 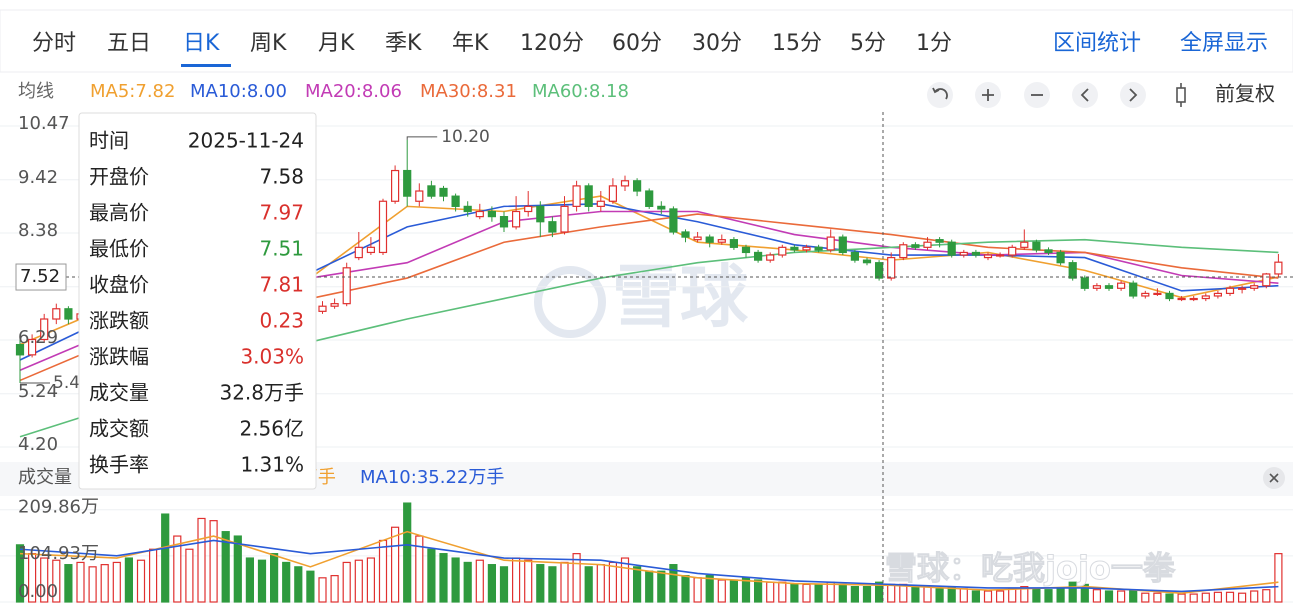 What do you see at coordinates (201, 43) in the screenshot?
I see `tab: 日K` at bounding box center [201, 43].